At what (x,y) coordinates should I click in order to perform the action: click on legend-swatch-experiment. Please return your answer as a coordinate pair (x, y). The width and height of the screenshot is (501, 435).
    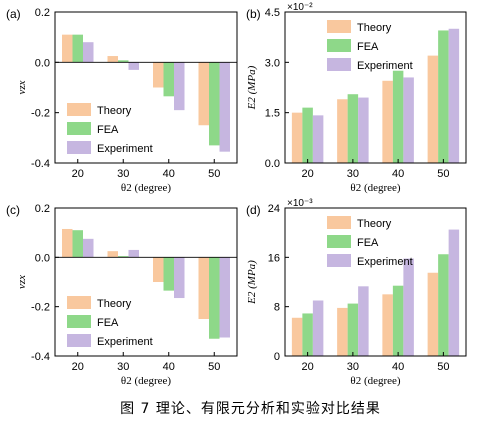
    Looking at the image, I should click on (79, 340).